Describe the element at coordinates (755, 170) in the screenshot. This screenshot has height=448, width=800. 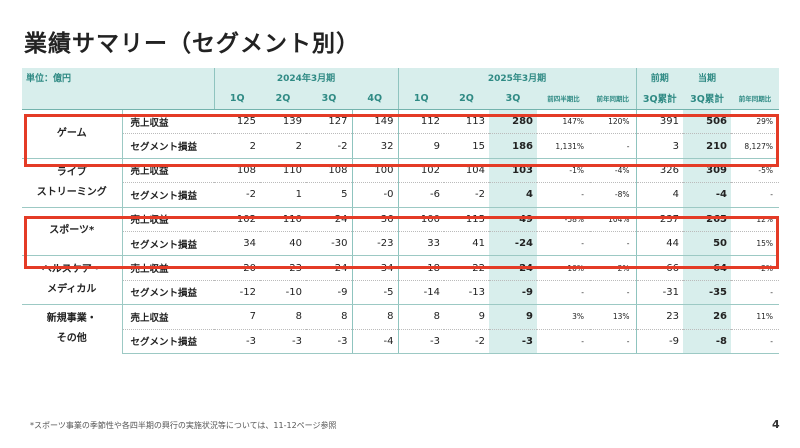
I see `value-cell: -5%` at that location.